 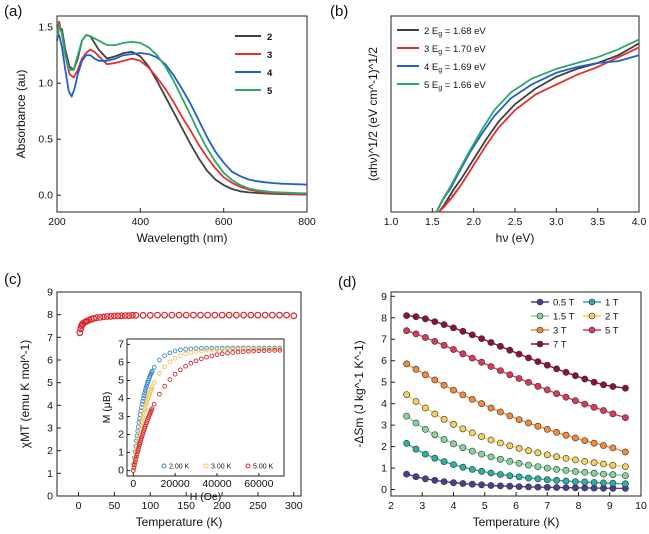 I want to click on b-legend-prefix: 2 E, so click(x=431, y=31).